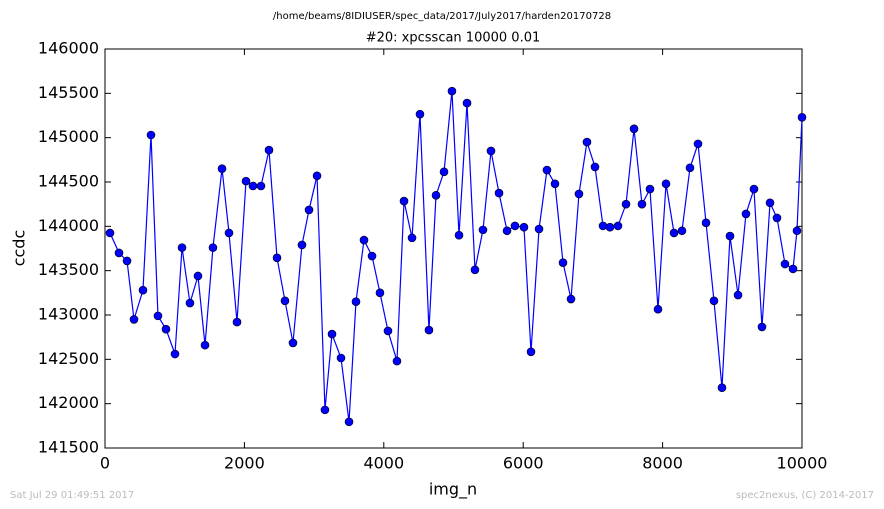 Image resolution: width=884 pixels, height=509 pixels. I want to click on y-tick-label: 144500, so click(68, 181).